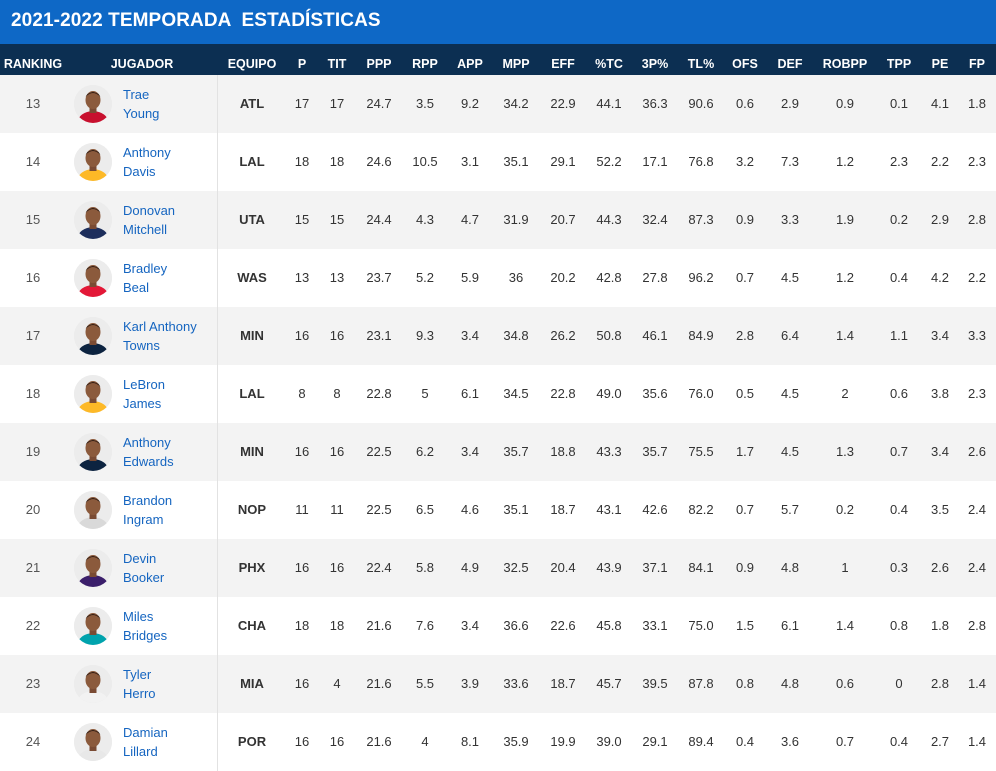  I want to click on player-last-name: Mitchell, so click(145, 229).